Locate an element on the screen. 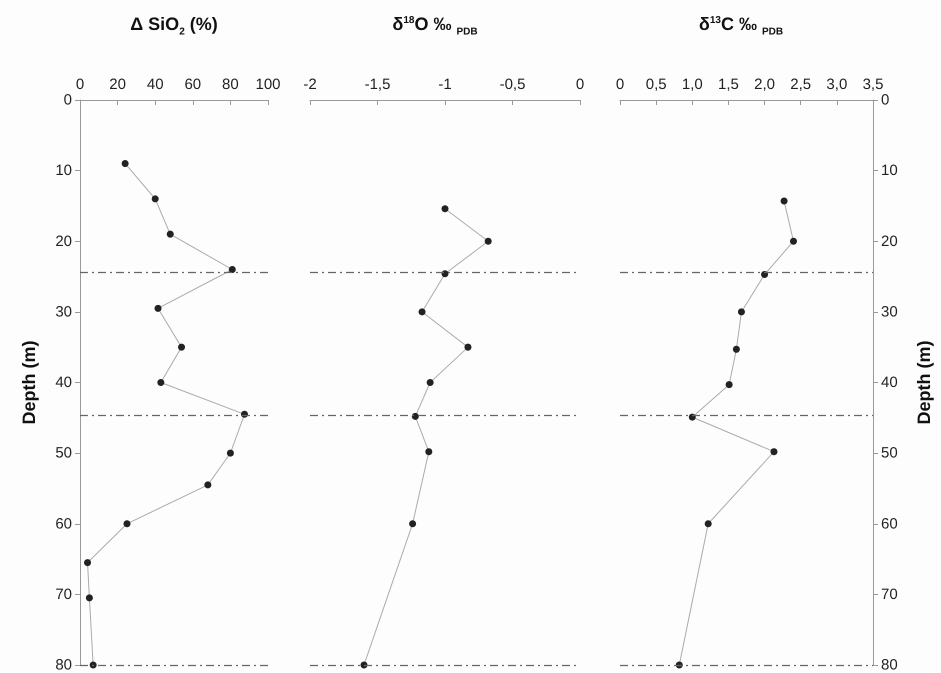  x-tick-label: 40 is located at coordinates (155, 84).